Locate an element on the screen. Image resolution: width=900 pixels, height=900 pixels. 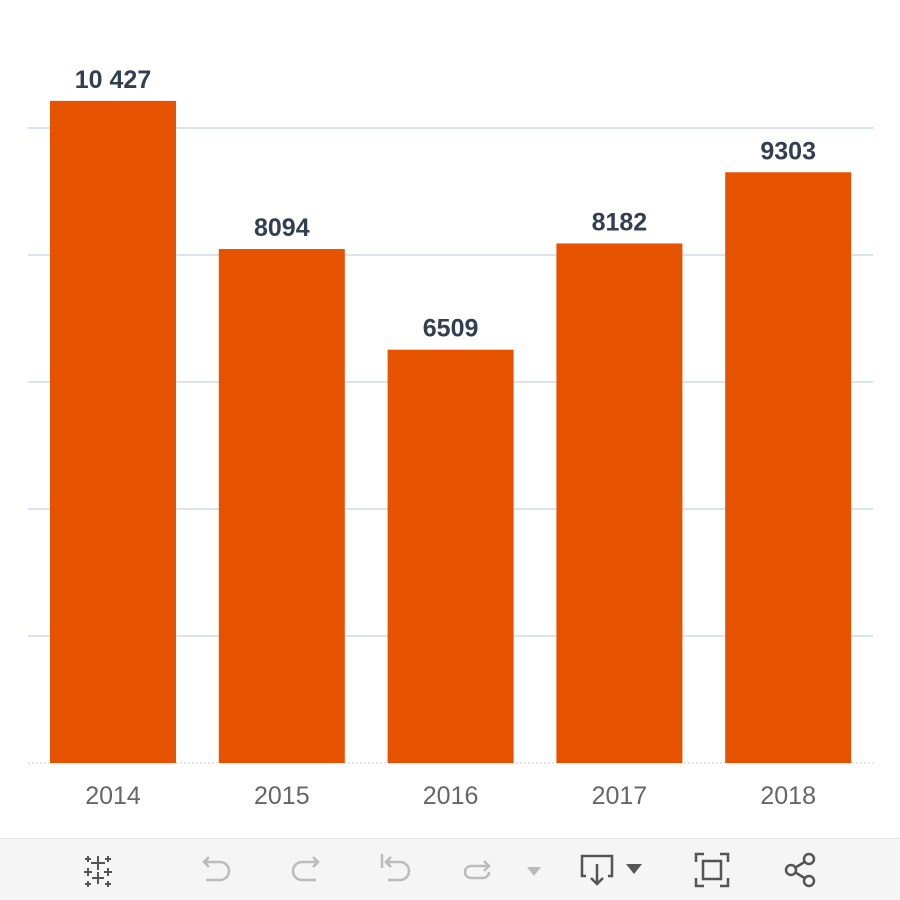
bar-2017 is located at coordinates (619, 503).